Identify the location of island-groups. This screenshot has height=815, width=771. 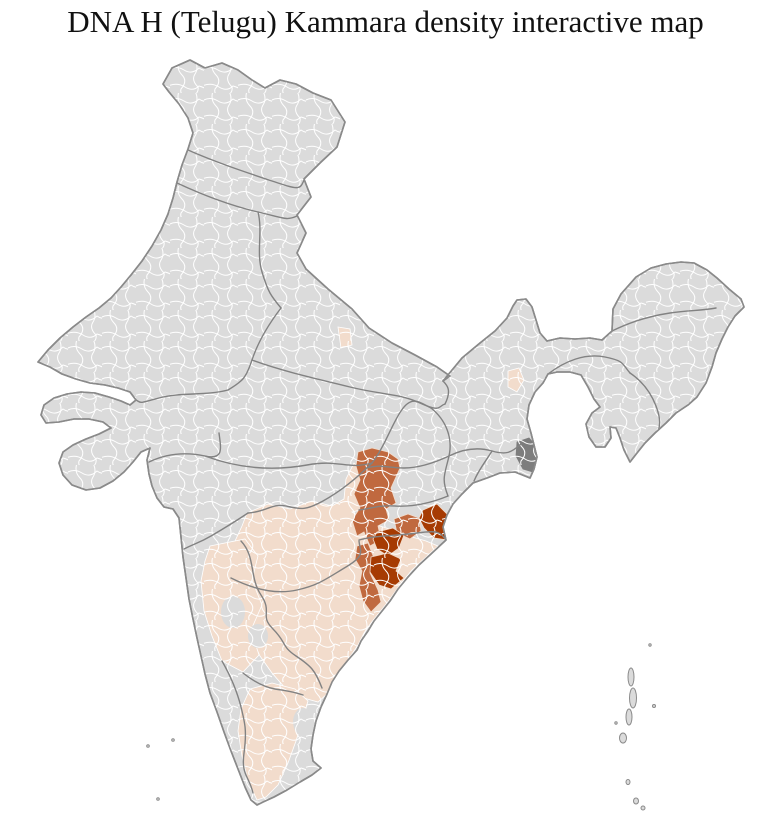
(401, 727).